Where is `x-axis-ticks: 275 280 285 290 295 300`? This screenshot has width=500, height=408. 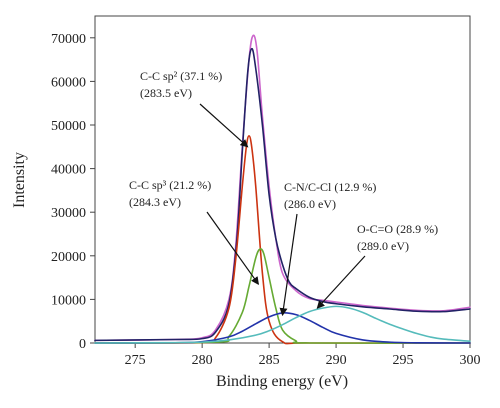 x-axis-ticks: 275 280 285 290 295 300 is located at coordinates (303, 355).